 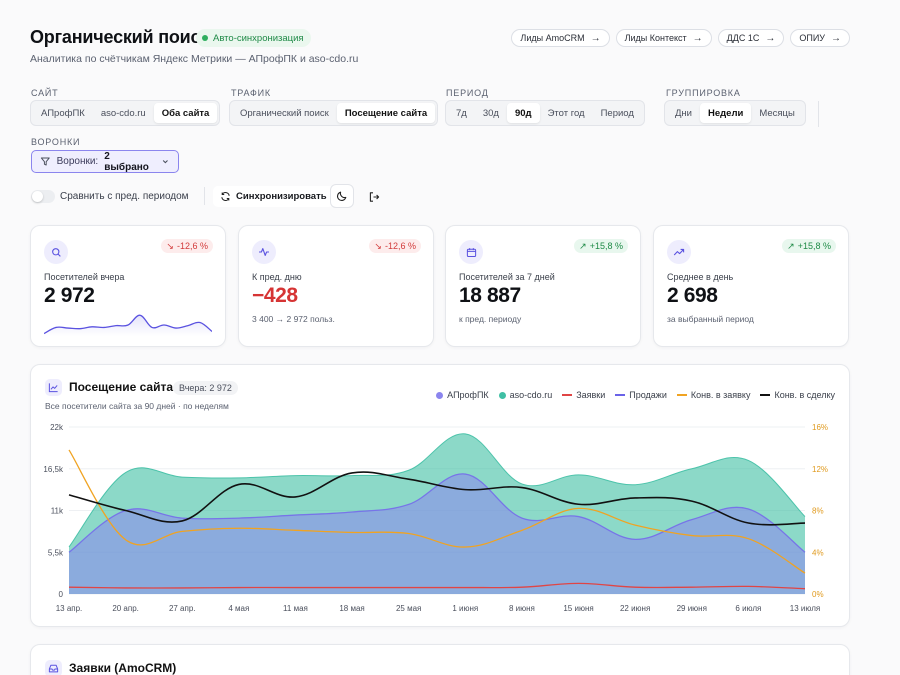 I want to click on filter-icon, so click(x=45, y=161).